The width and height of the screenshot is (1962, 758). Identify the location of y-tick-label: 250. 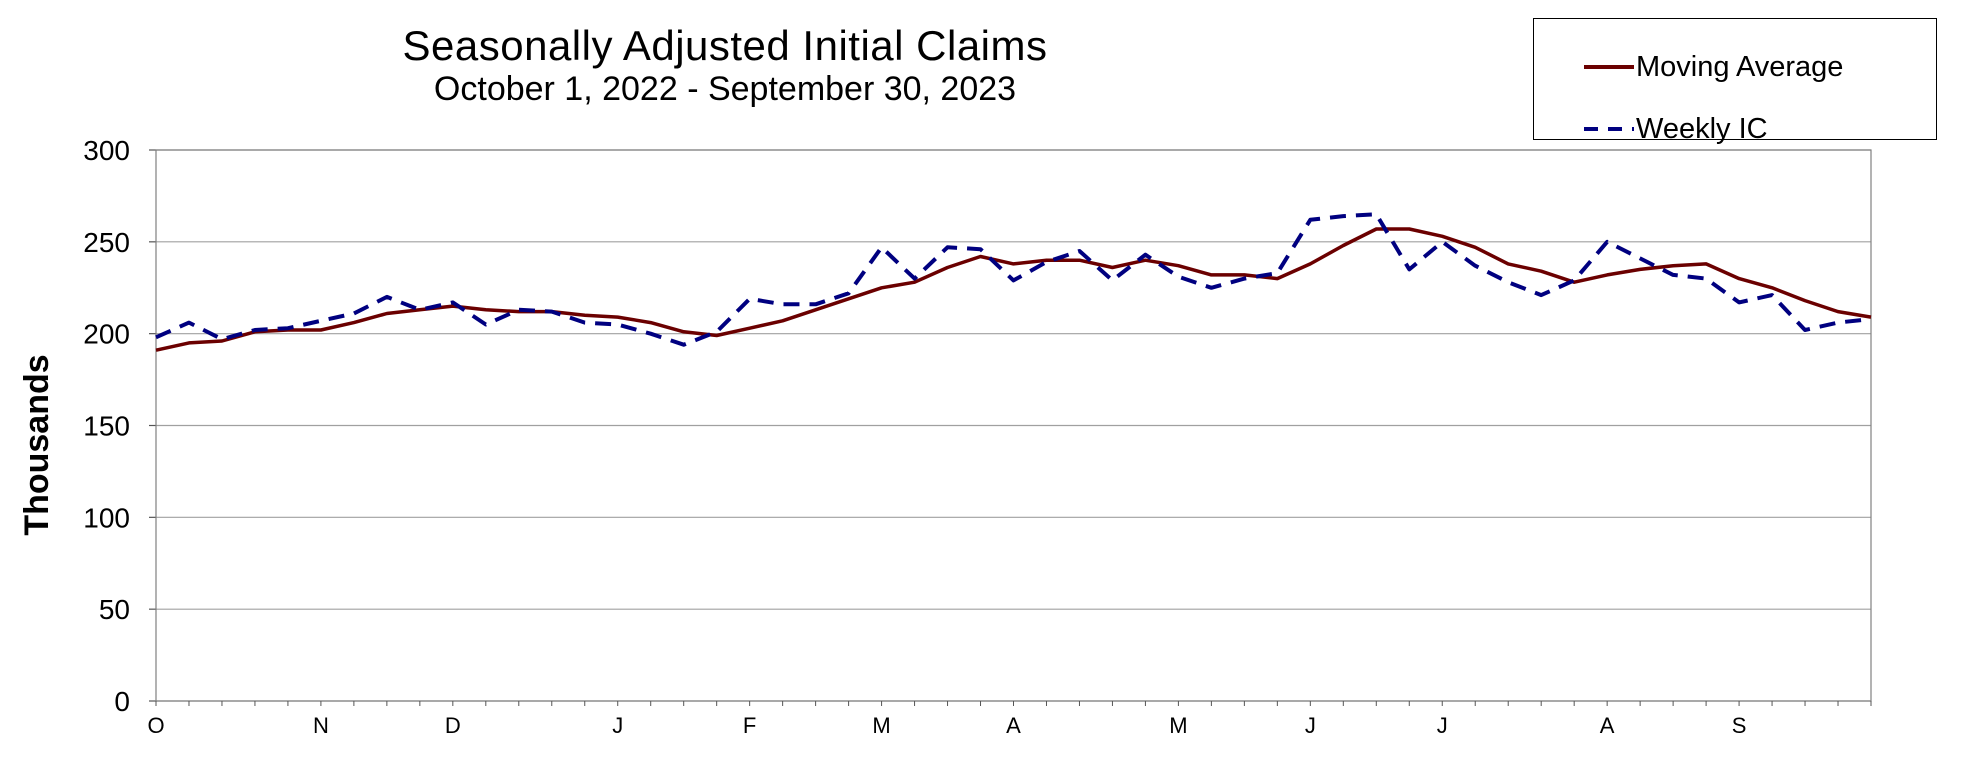
(106, 242).